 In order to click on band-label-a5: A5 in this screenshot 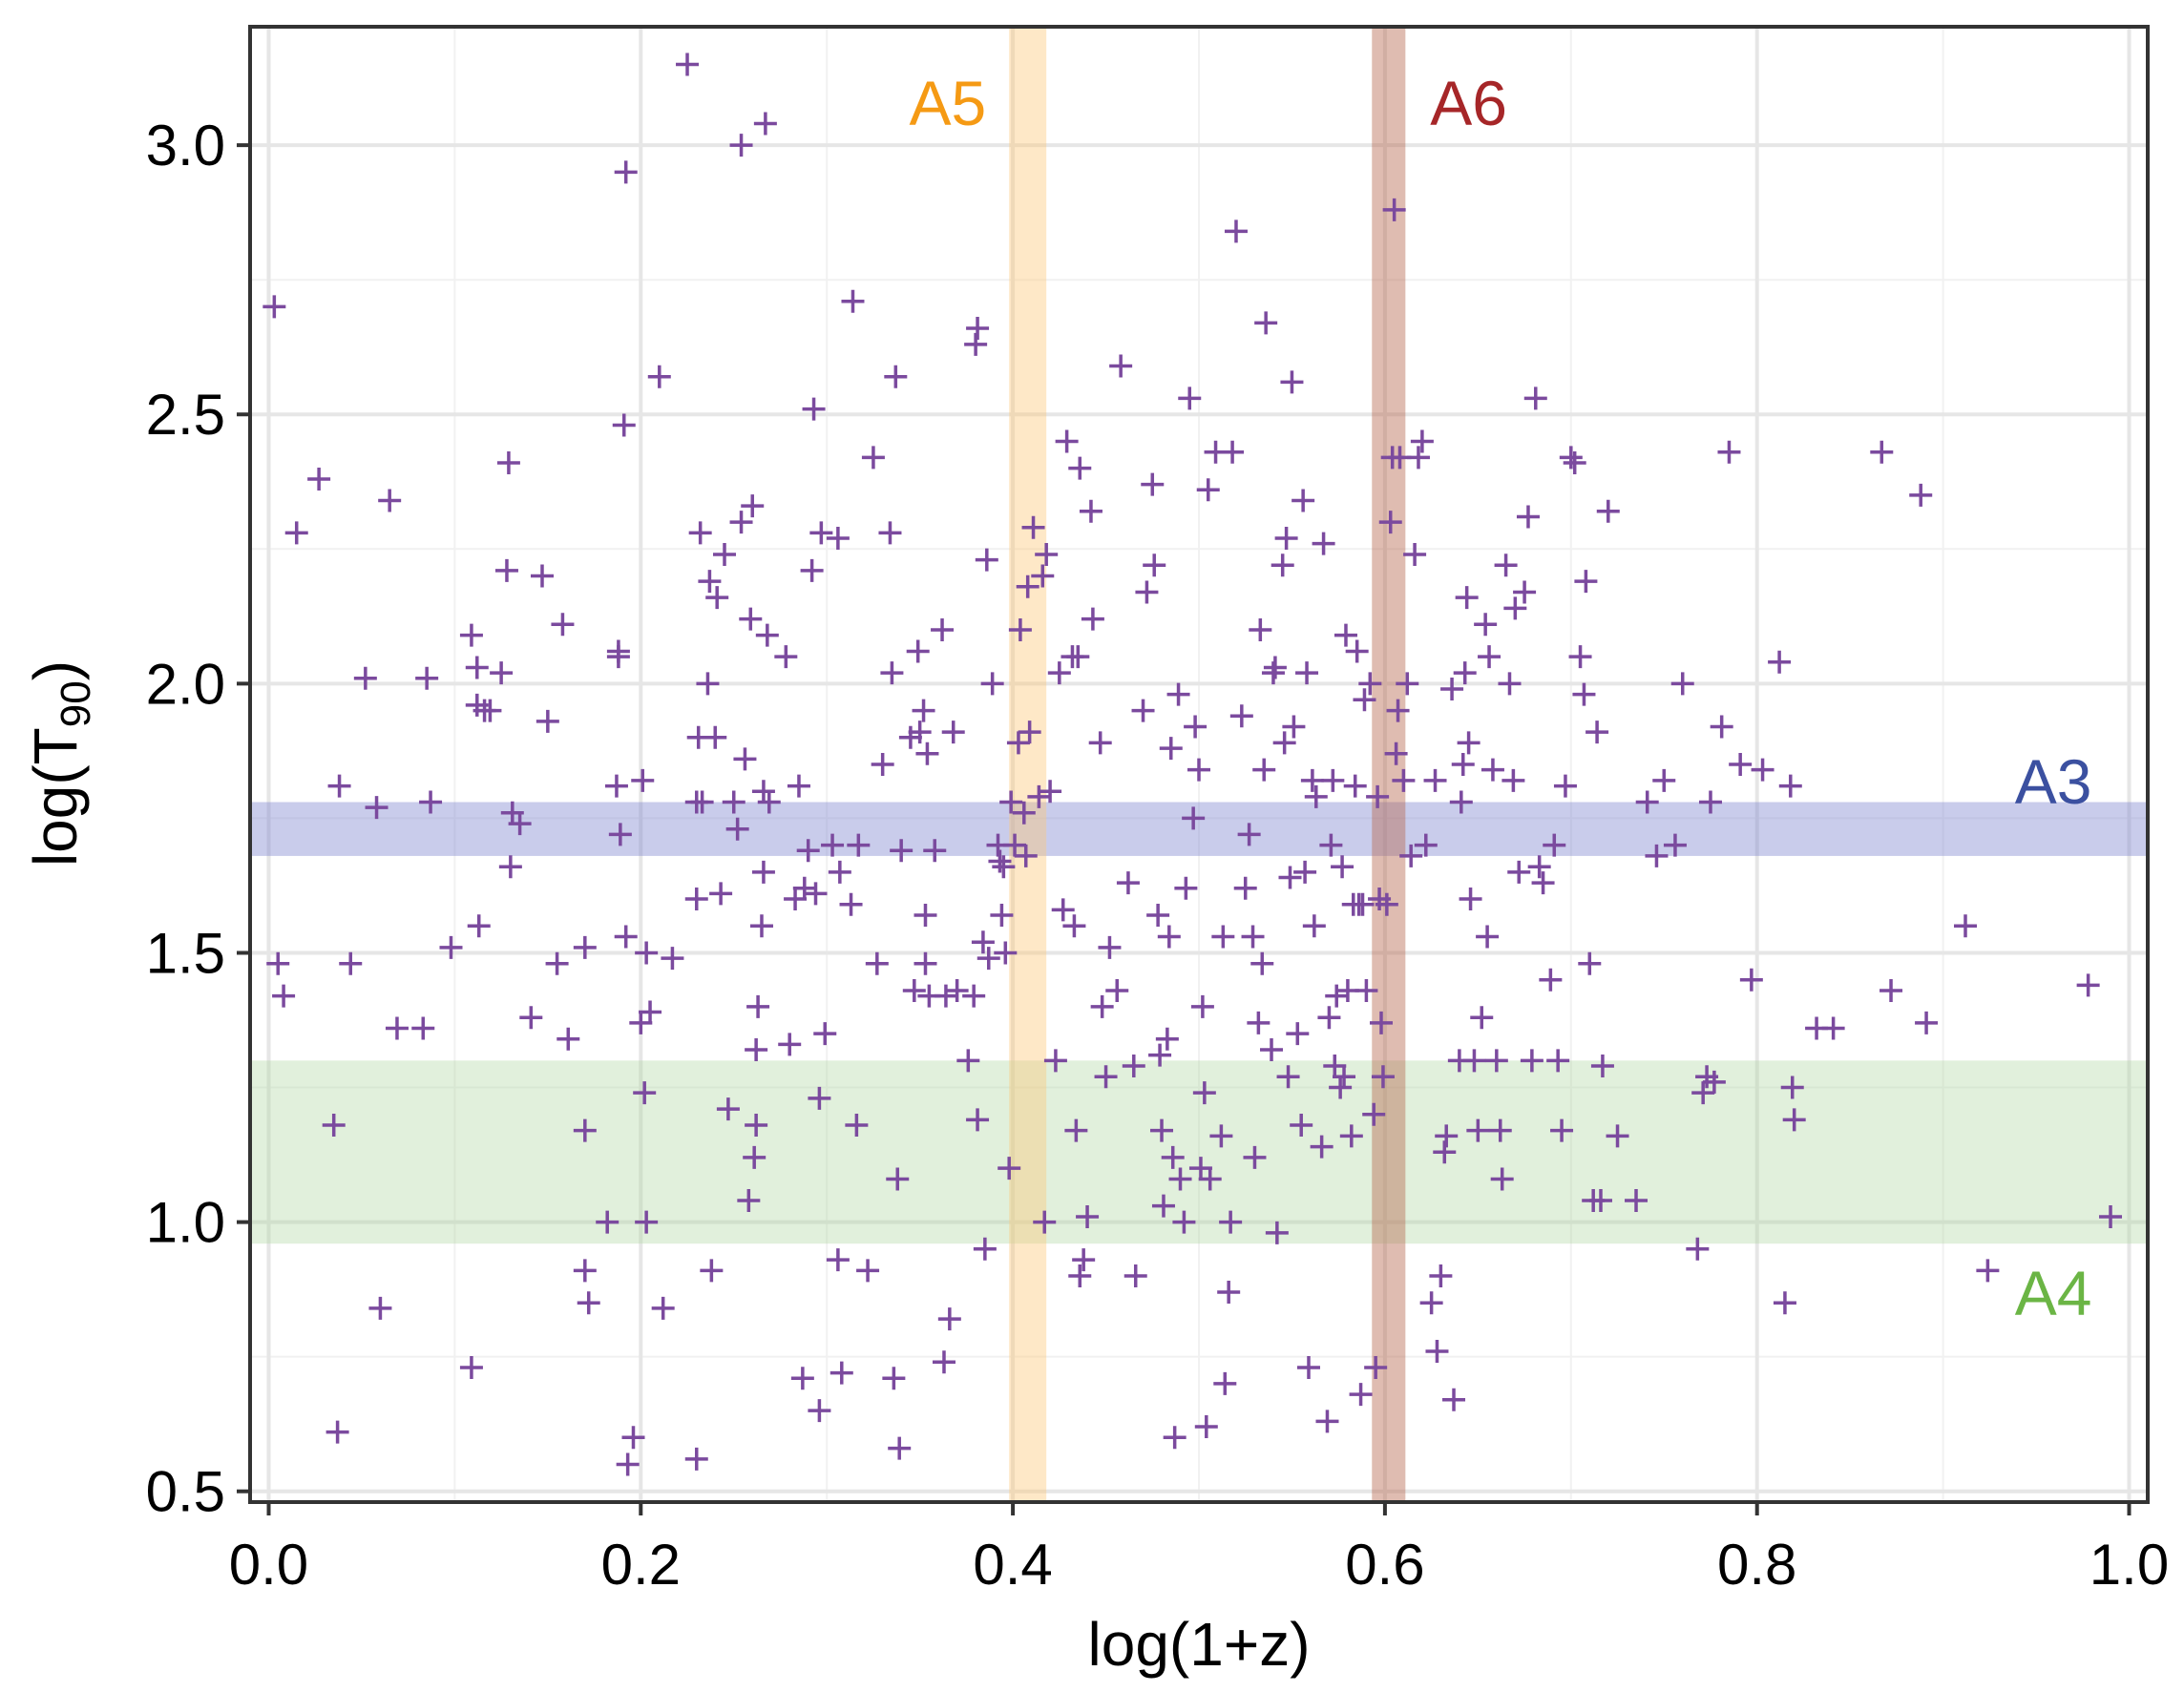, I will do `click(949, 103)`.